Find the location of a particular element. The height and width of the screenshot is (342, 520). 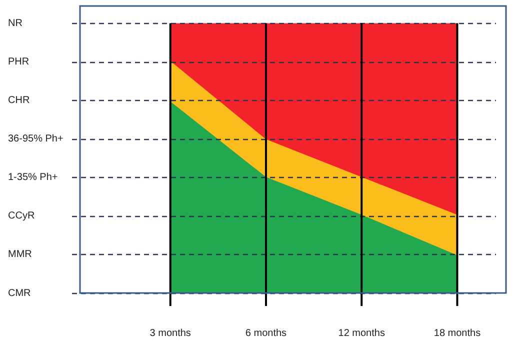

x-tick-label: 6 months is located at coordinates (266, 333).